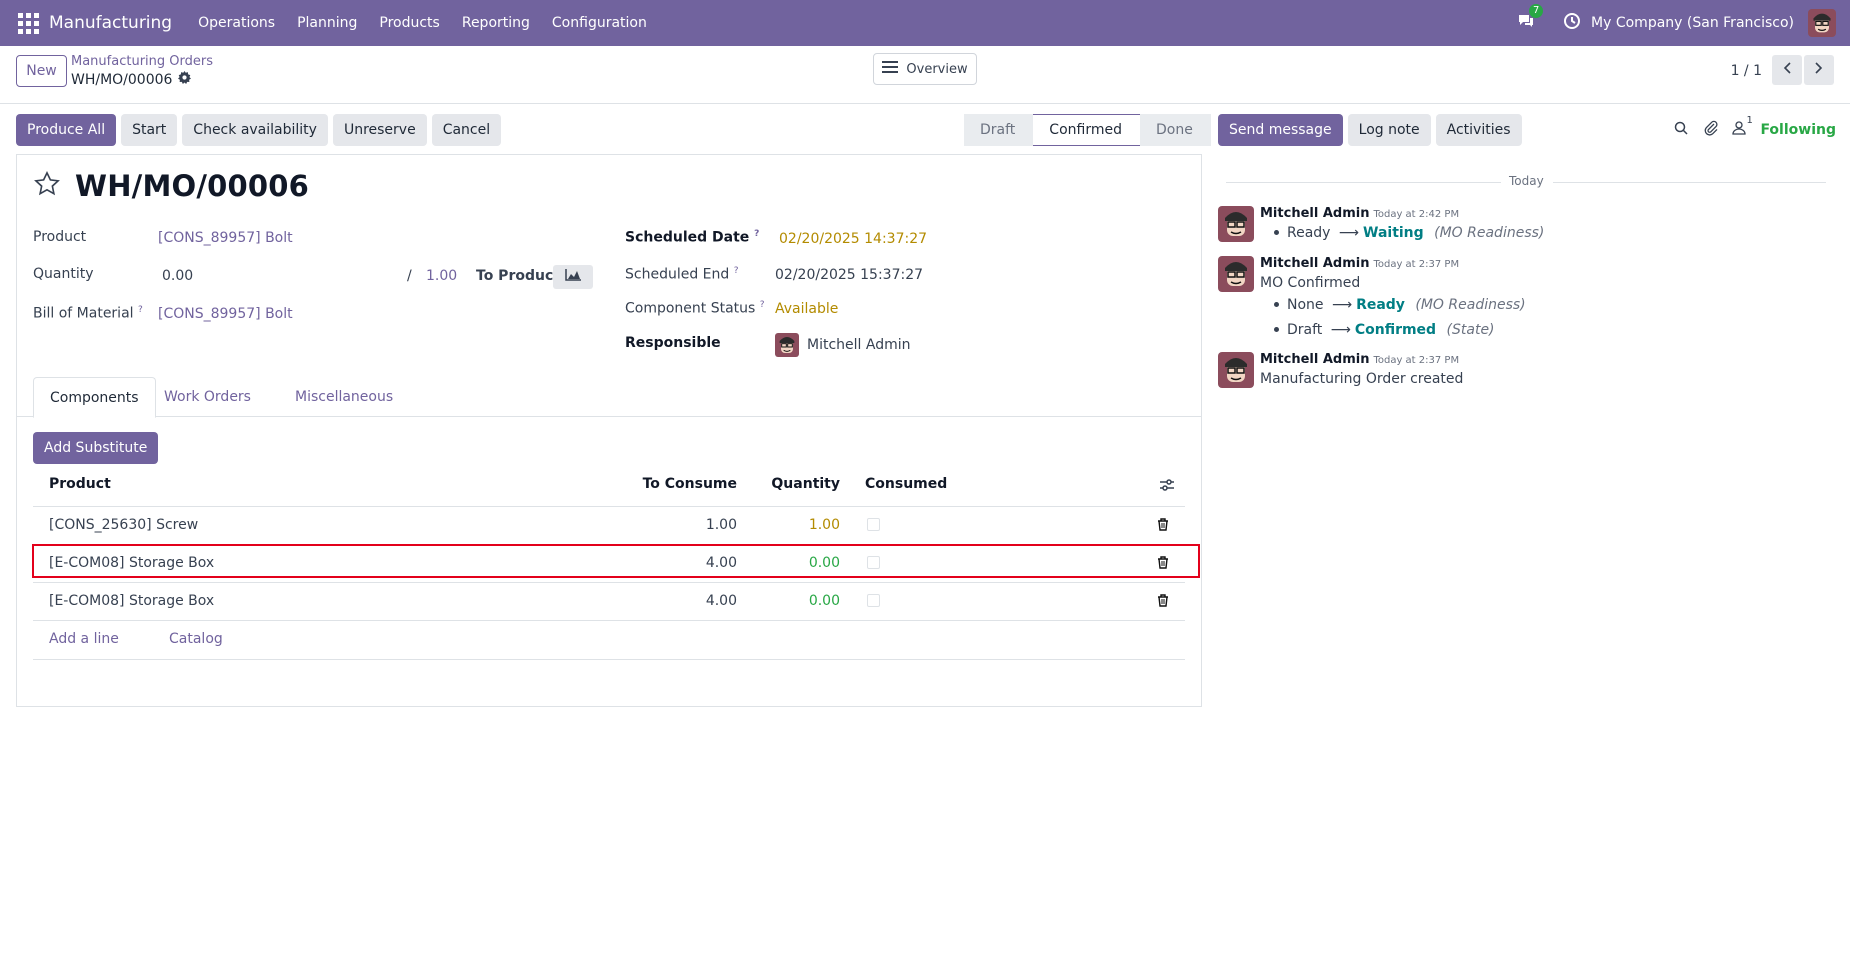  Describe the element at coordinates (805, 484) in the screenshot. I see `col-header-quantity: Quantity` at that location.